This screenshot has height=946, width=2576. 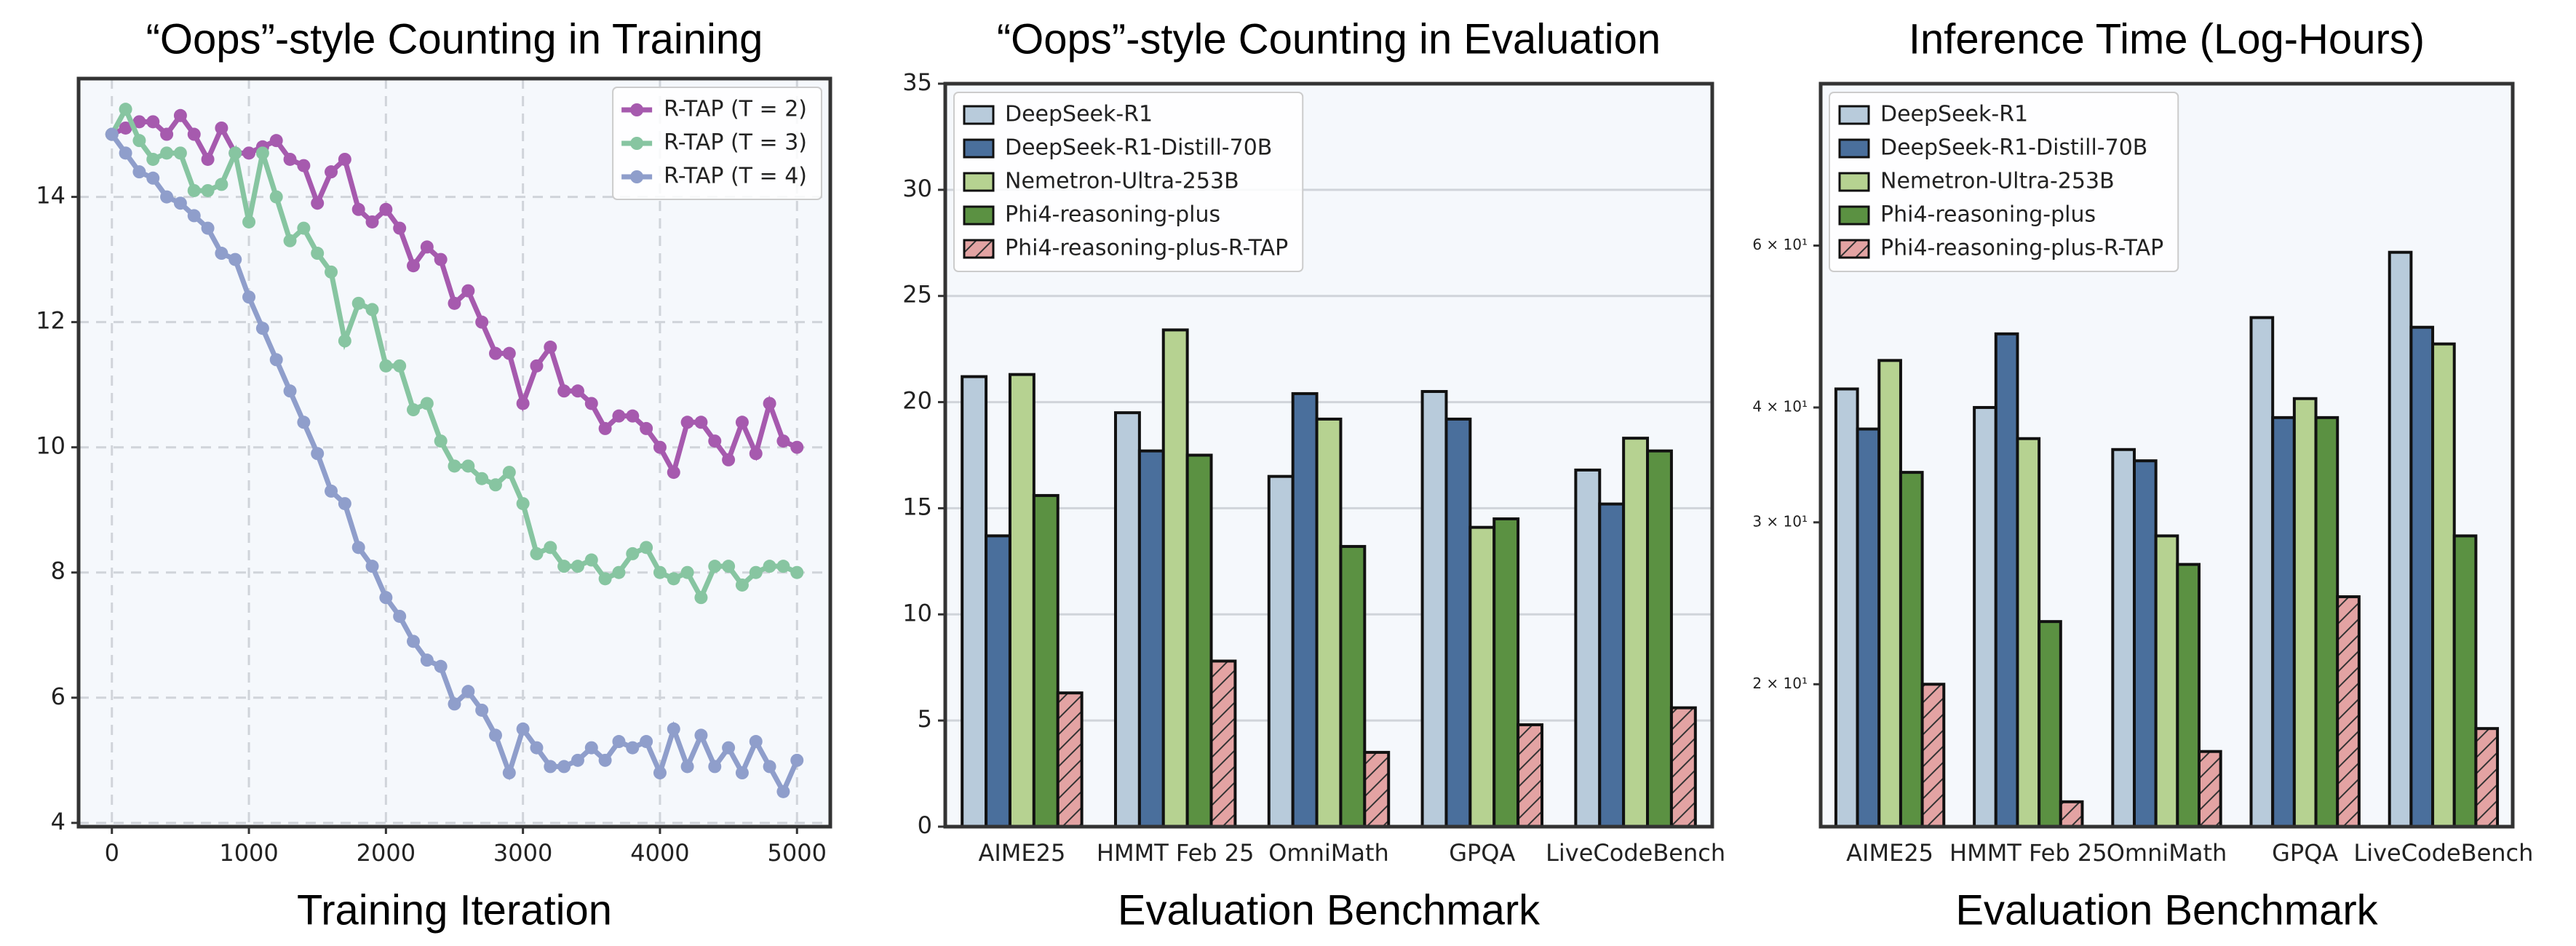 What do you see at coordinates (386, 853) in the screenshot?
I see `x-tick-label: 2000` at bounding box center [386, 853].